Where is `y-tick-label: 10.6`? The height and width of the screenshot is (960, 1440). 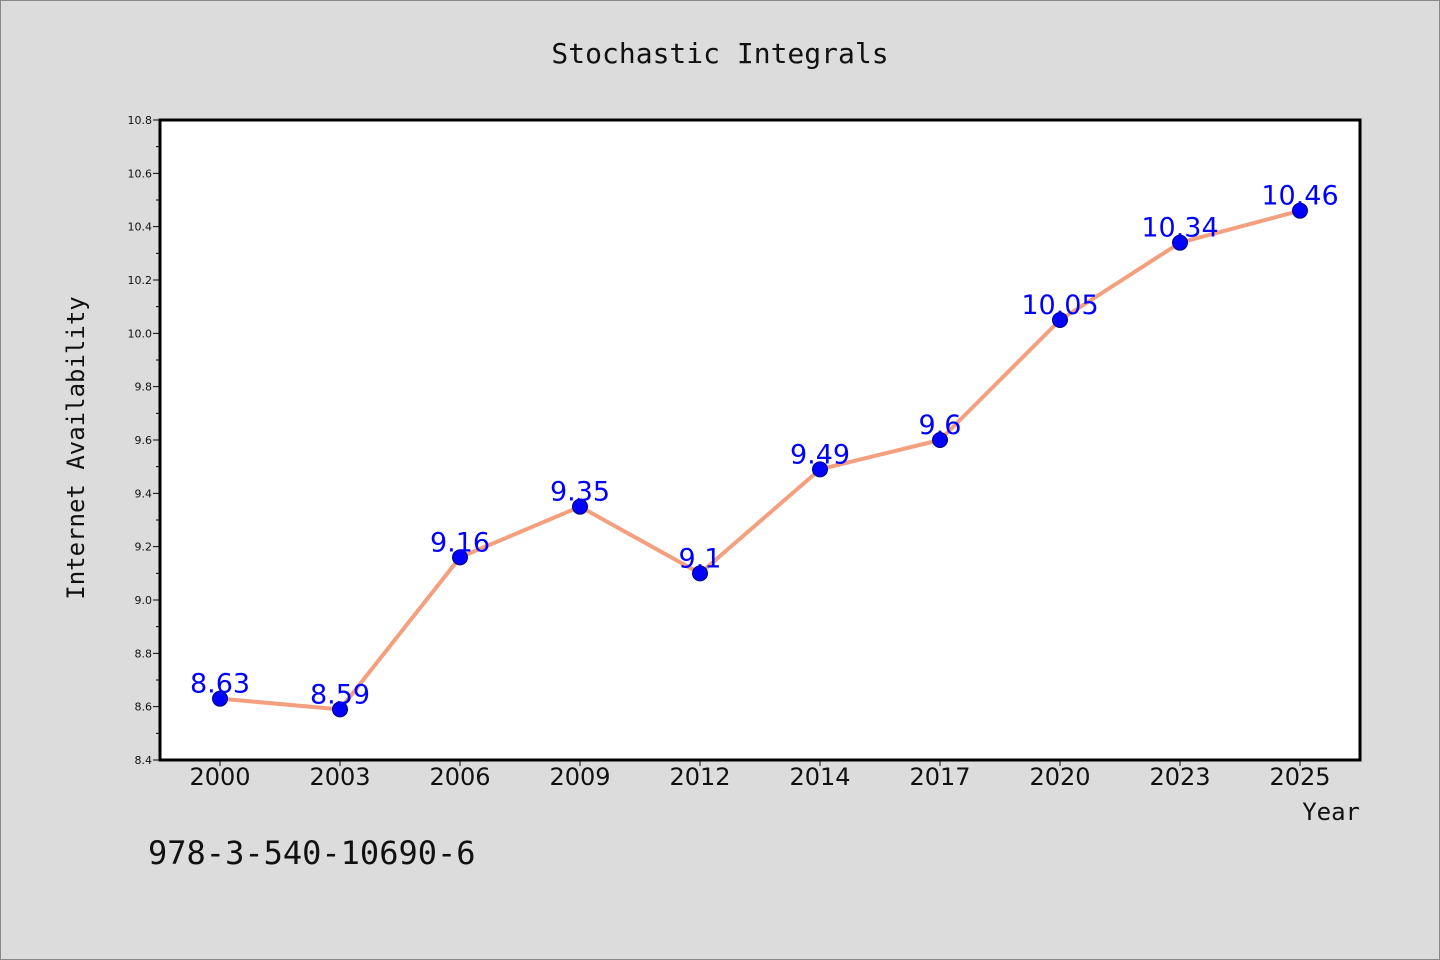
y-tick-label: 10.6 is located at coordinates (140, 173).